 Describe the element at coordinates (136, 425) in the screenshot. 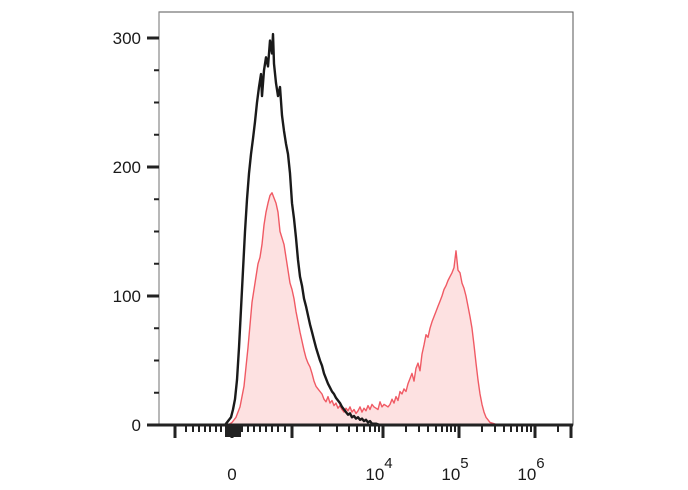

I see `y-tick-label: 0` at that location.